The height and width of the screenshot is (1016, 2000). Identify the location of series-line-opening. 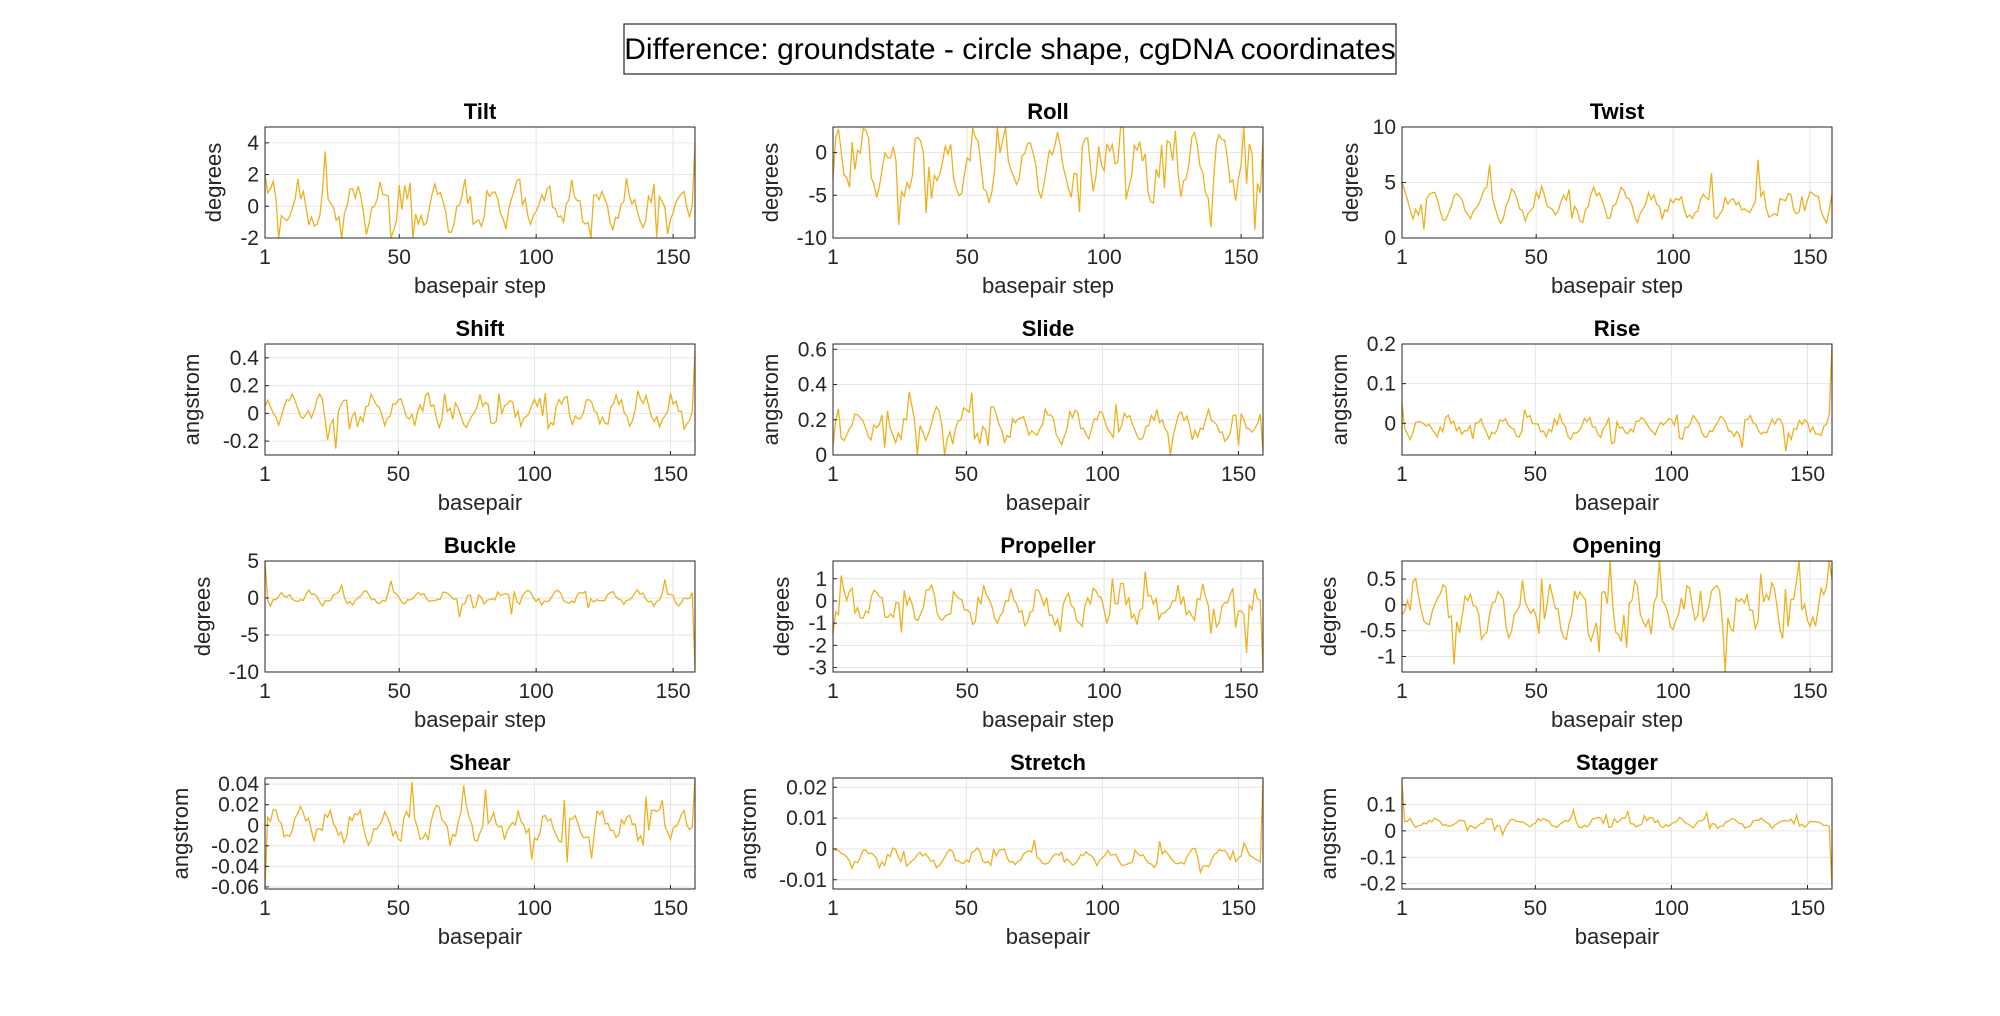
(1617, 616).